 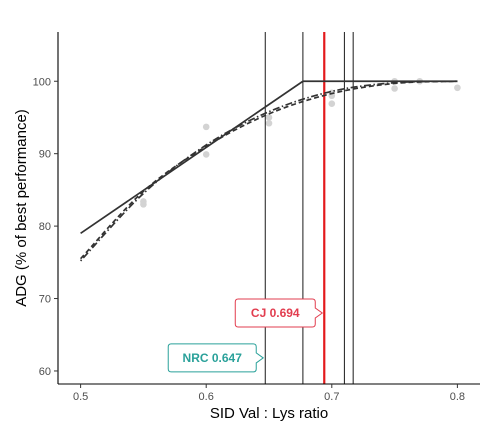 I want to click on nrc-callout-box, so click(x=216, y=358).